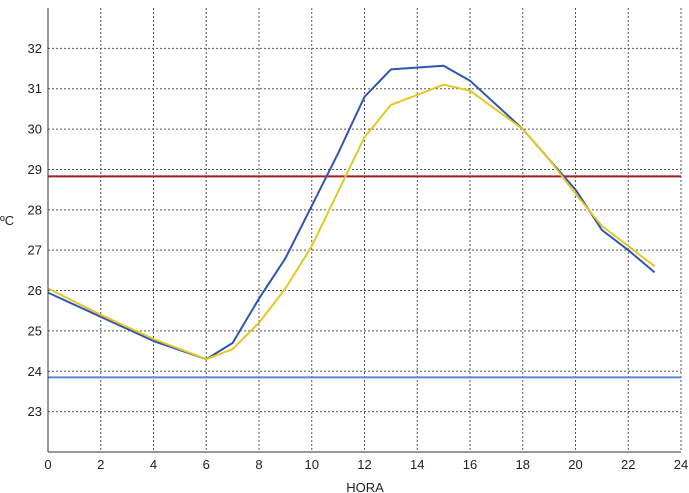  I want to click on y-tick-label: 23, so click(35, 411).